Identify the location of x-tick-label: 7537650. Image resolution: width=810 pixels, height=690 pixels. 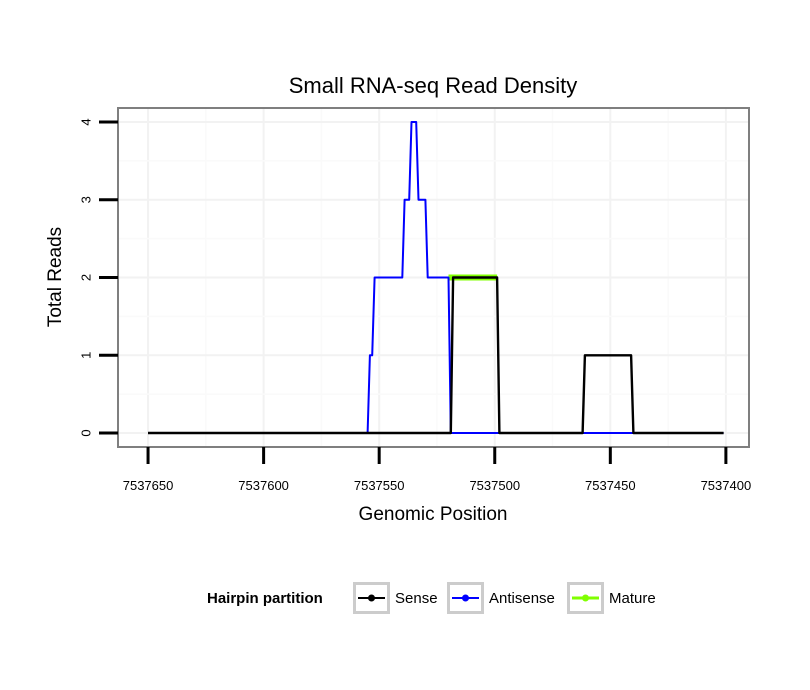
(148, 485).